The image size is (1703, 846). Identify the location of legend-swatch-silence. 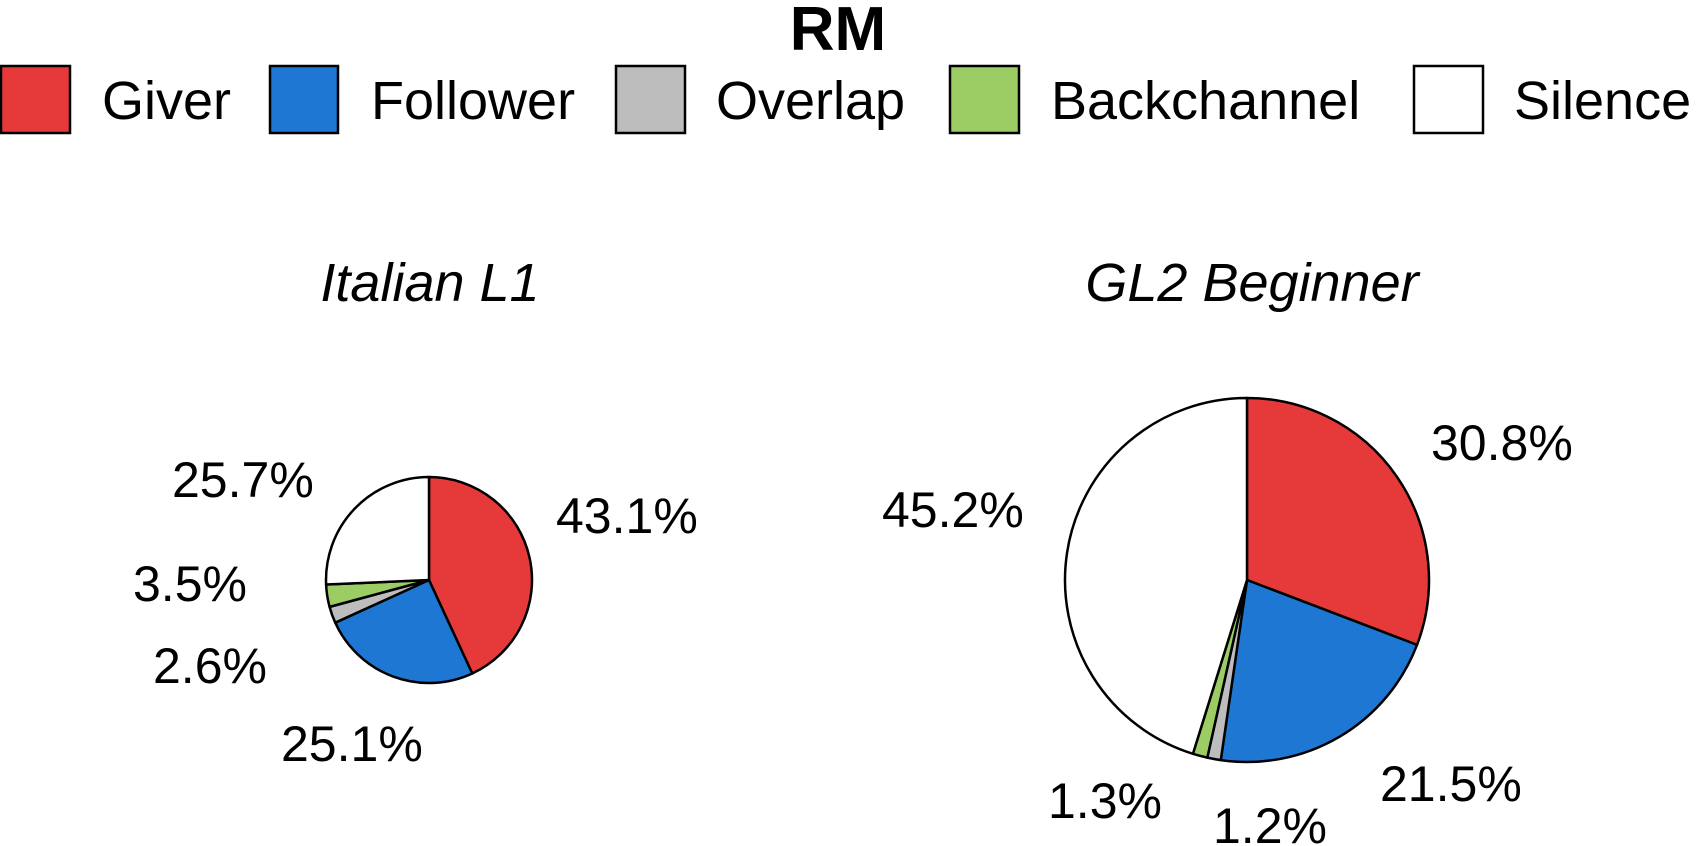
(1448, 99).